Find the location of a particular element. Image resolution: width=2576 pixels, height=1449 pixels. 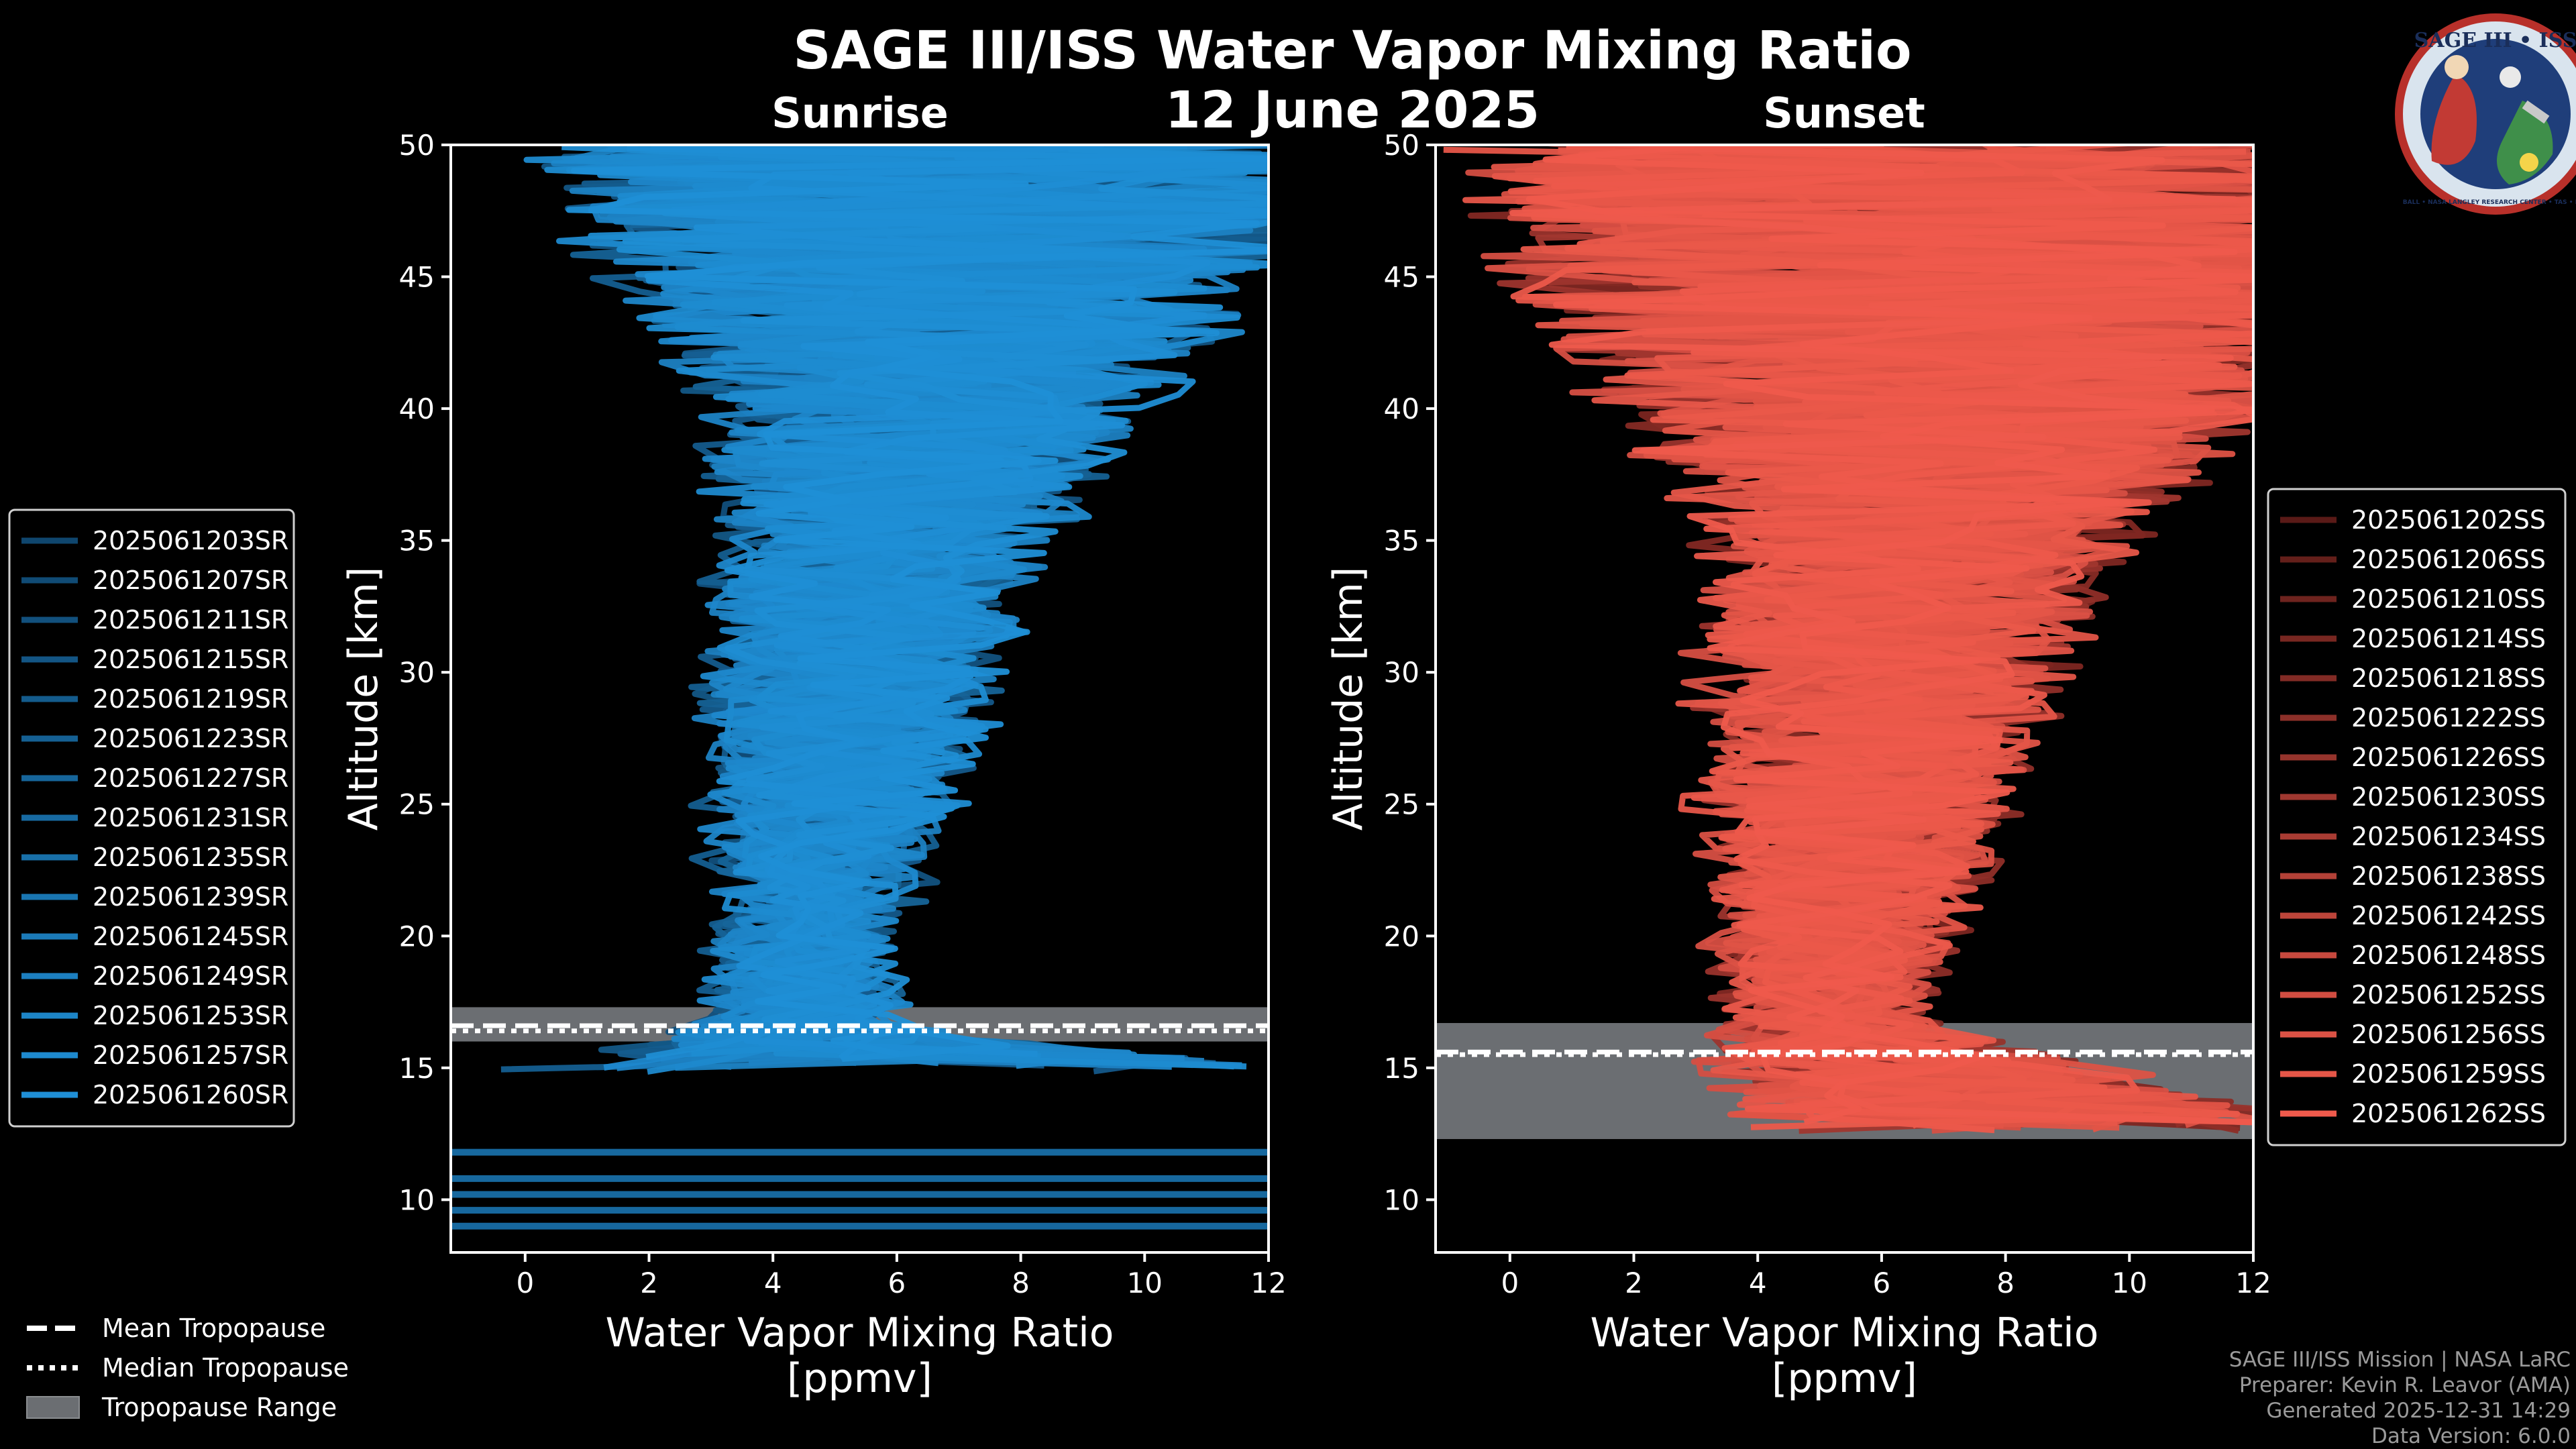

legend-entry-label: 2025061218SS is located at coordinates (2448, 678).